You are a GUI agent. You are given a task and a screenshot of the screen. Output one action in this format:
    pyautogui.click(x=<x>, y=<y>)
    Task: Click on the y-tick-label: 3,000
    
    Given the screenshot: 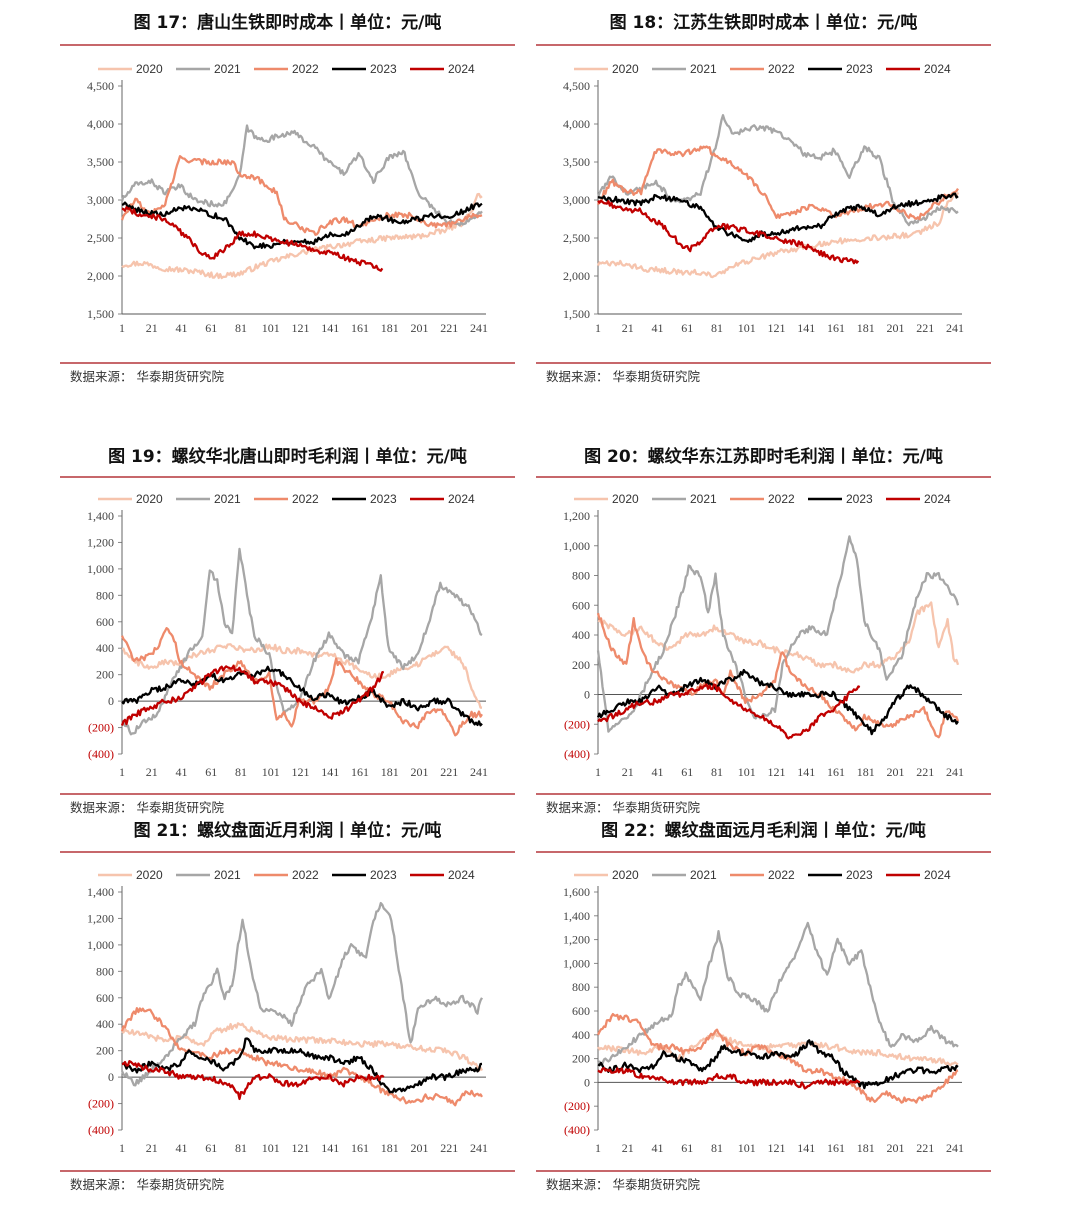 What is the action you would take?
    pyautogui.click(x=576, y=200)
    